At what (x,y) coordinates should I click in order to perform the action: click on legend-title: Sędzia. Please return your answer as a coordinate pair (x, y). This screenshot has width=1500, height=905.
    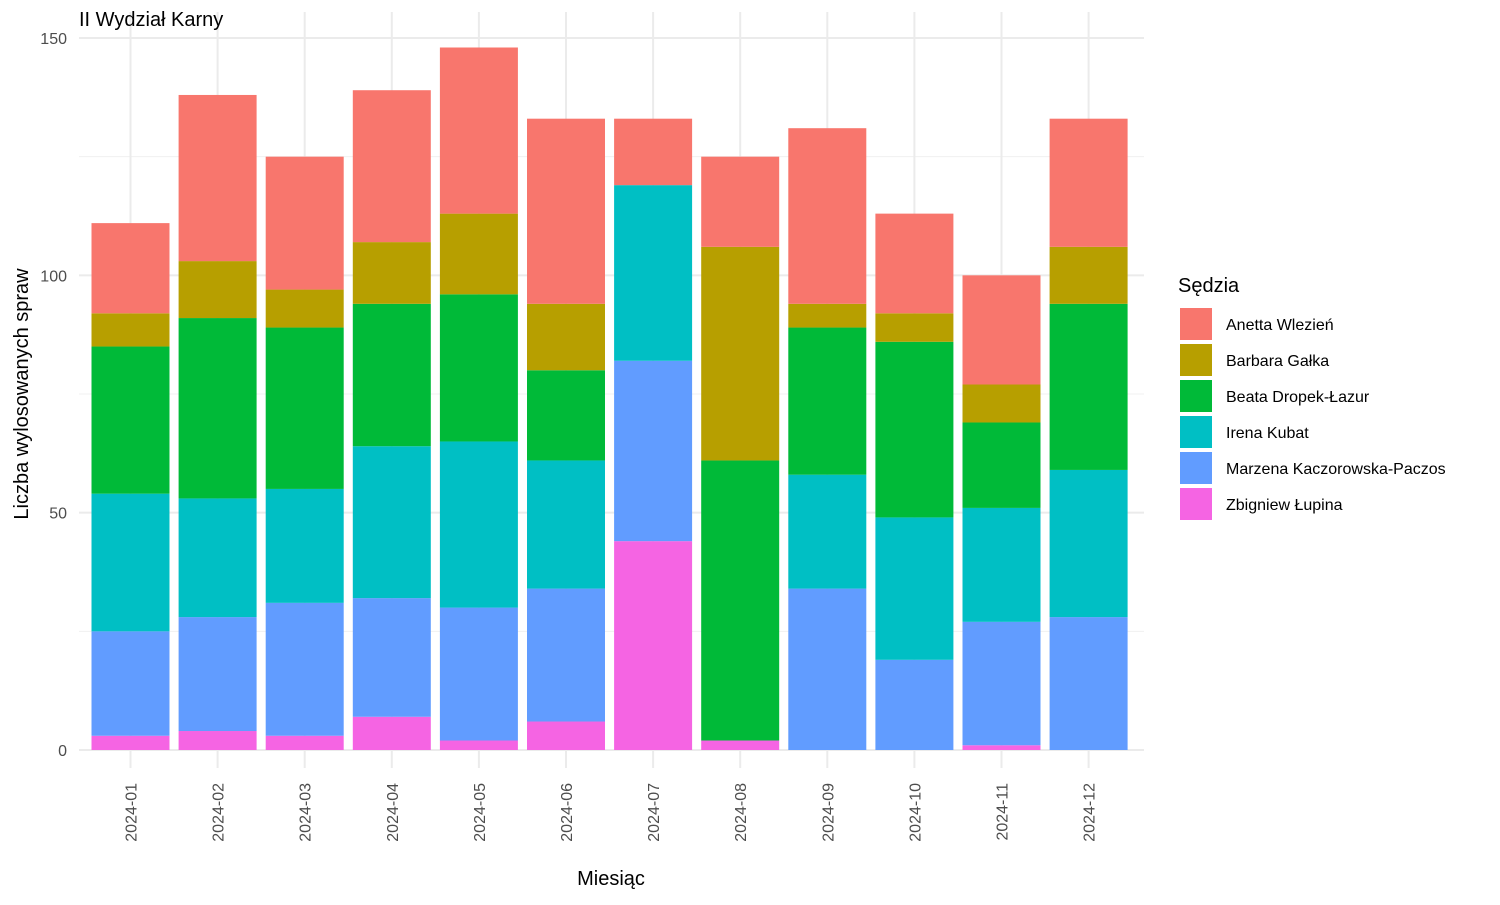
    Looking at the image, I should click on (1209, 286).